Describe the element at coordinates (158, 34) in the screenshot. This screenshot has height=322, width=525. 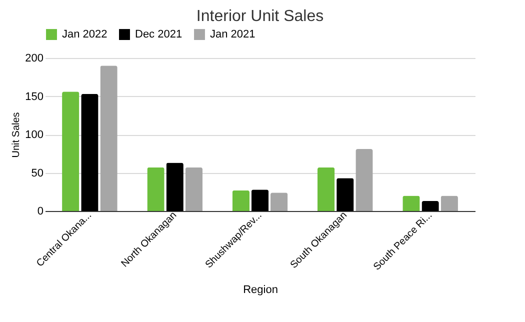
I see `legend-label: Dec 2021` at that location.